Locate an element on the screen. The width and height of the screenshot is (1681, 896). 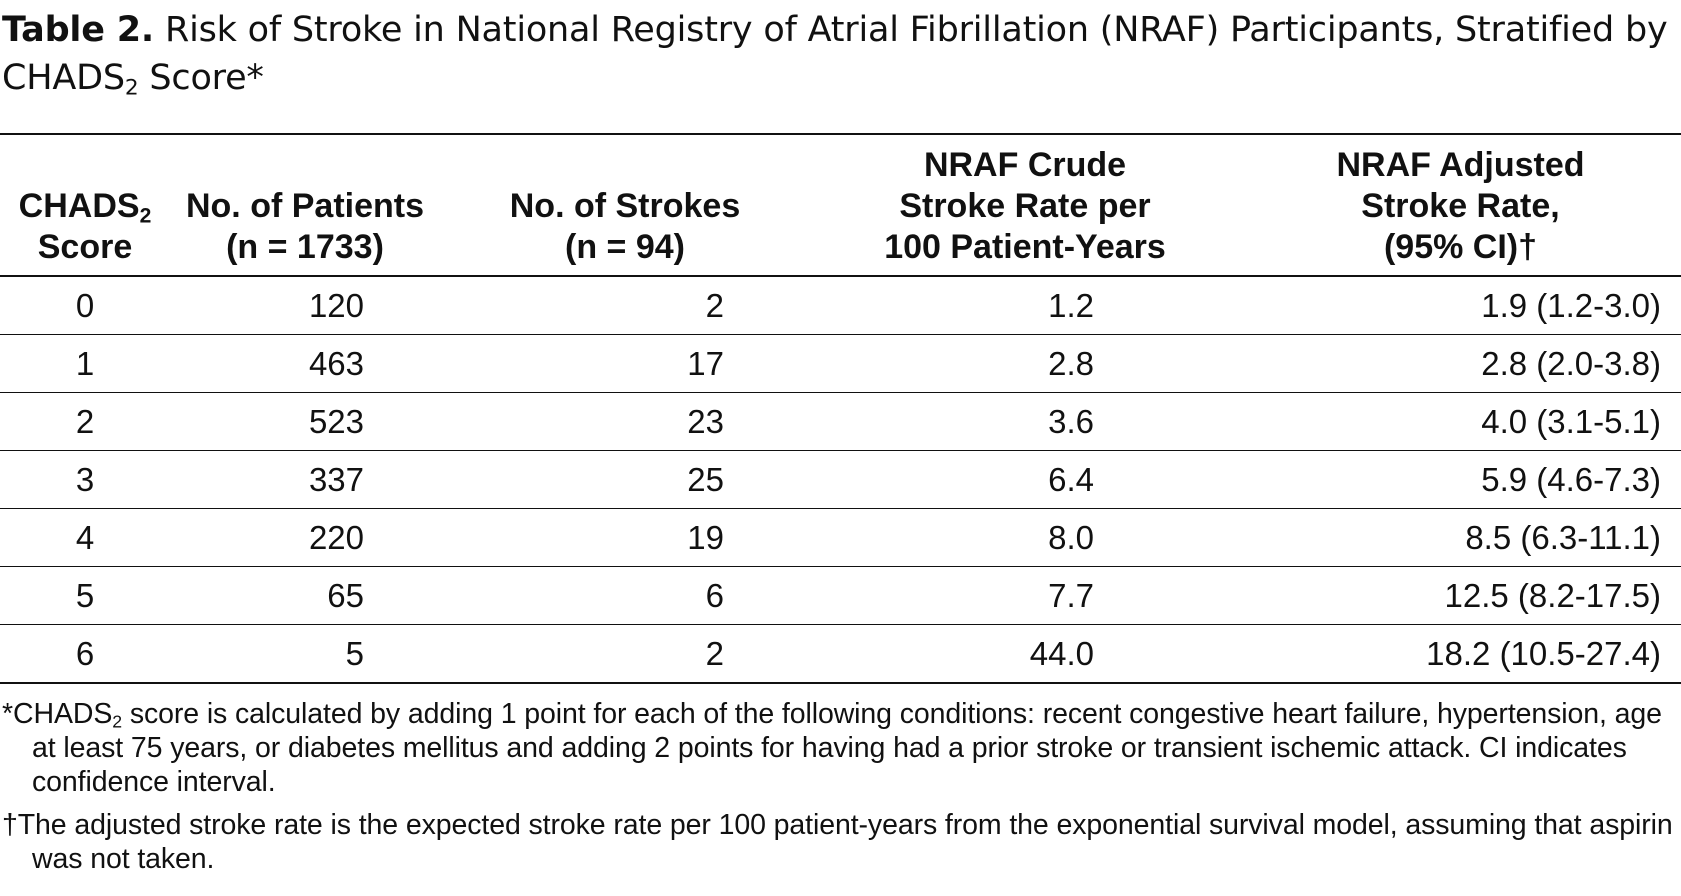
cell-crude-rate: 3.6 is located at coordinates (1025, 421).